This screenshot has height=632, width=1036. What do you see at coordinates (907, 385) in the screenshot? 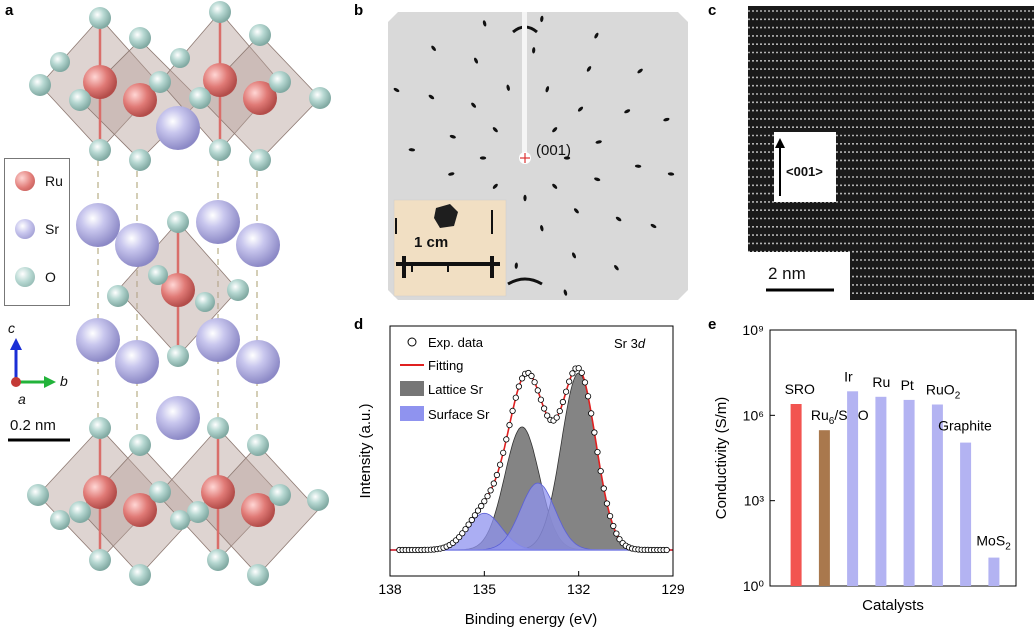
I see `bar-label: Pt` at bounding box center [907, 385].